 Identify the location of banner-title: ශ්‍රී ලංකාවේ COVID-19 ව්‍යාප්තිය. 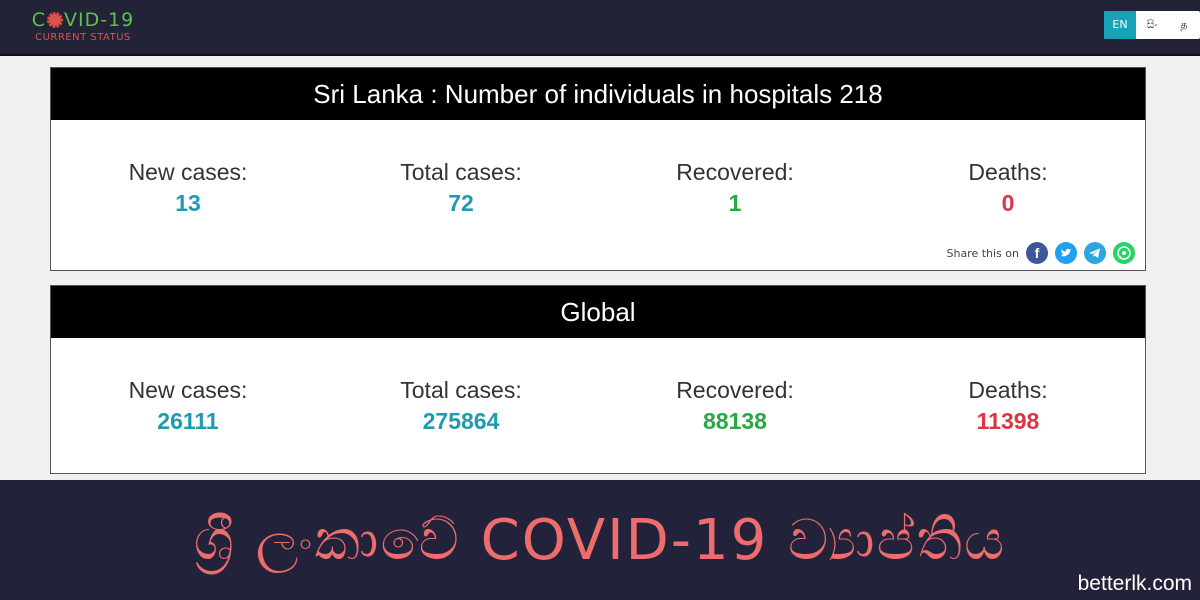
(600, 540).